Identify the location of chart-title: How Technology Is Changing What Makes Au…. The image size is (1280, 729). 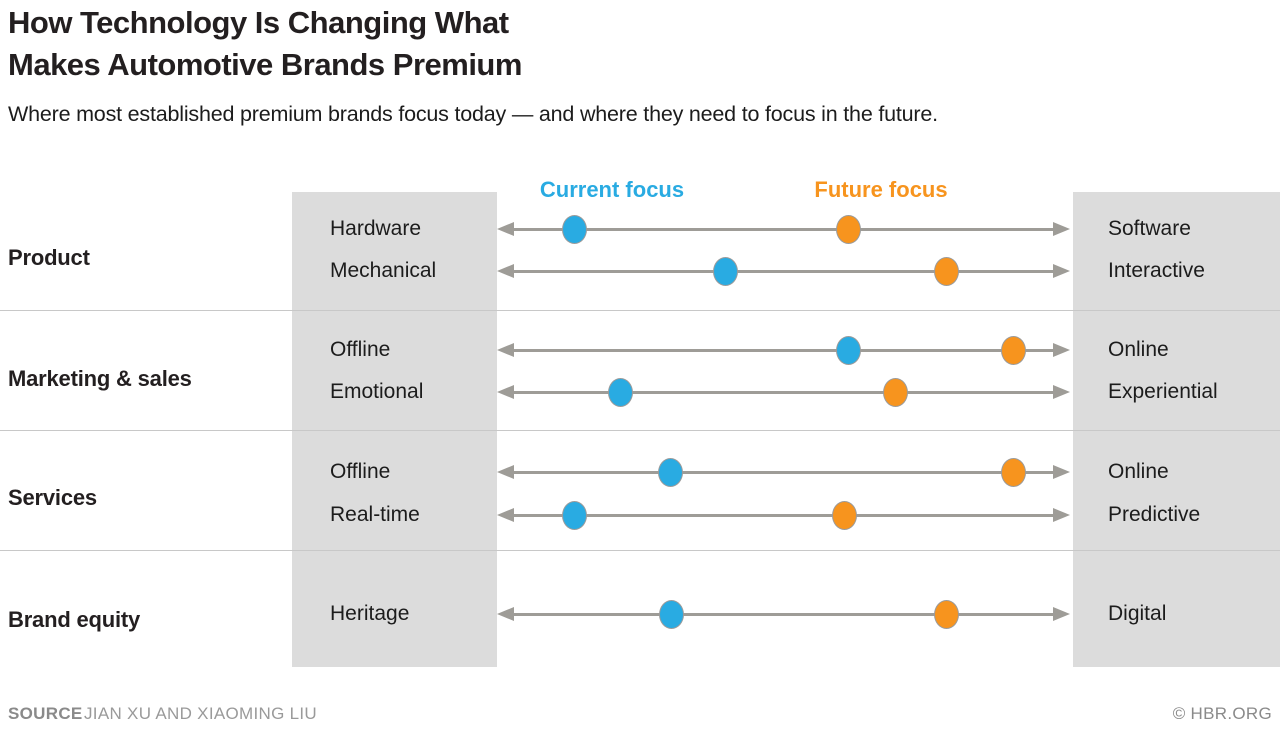
(265, 43).